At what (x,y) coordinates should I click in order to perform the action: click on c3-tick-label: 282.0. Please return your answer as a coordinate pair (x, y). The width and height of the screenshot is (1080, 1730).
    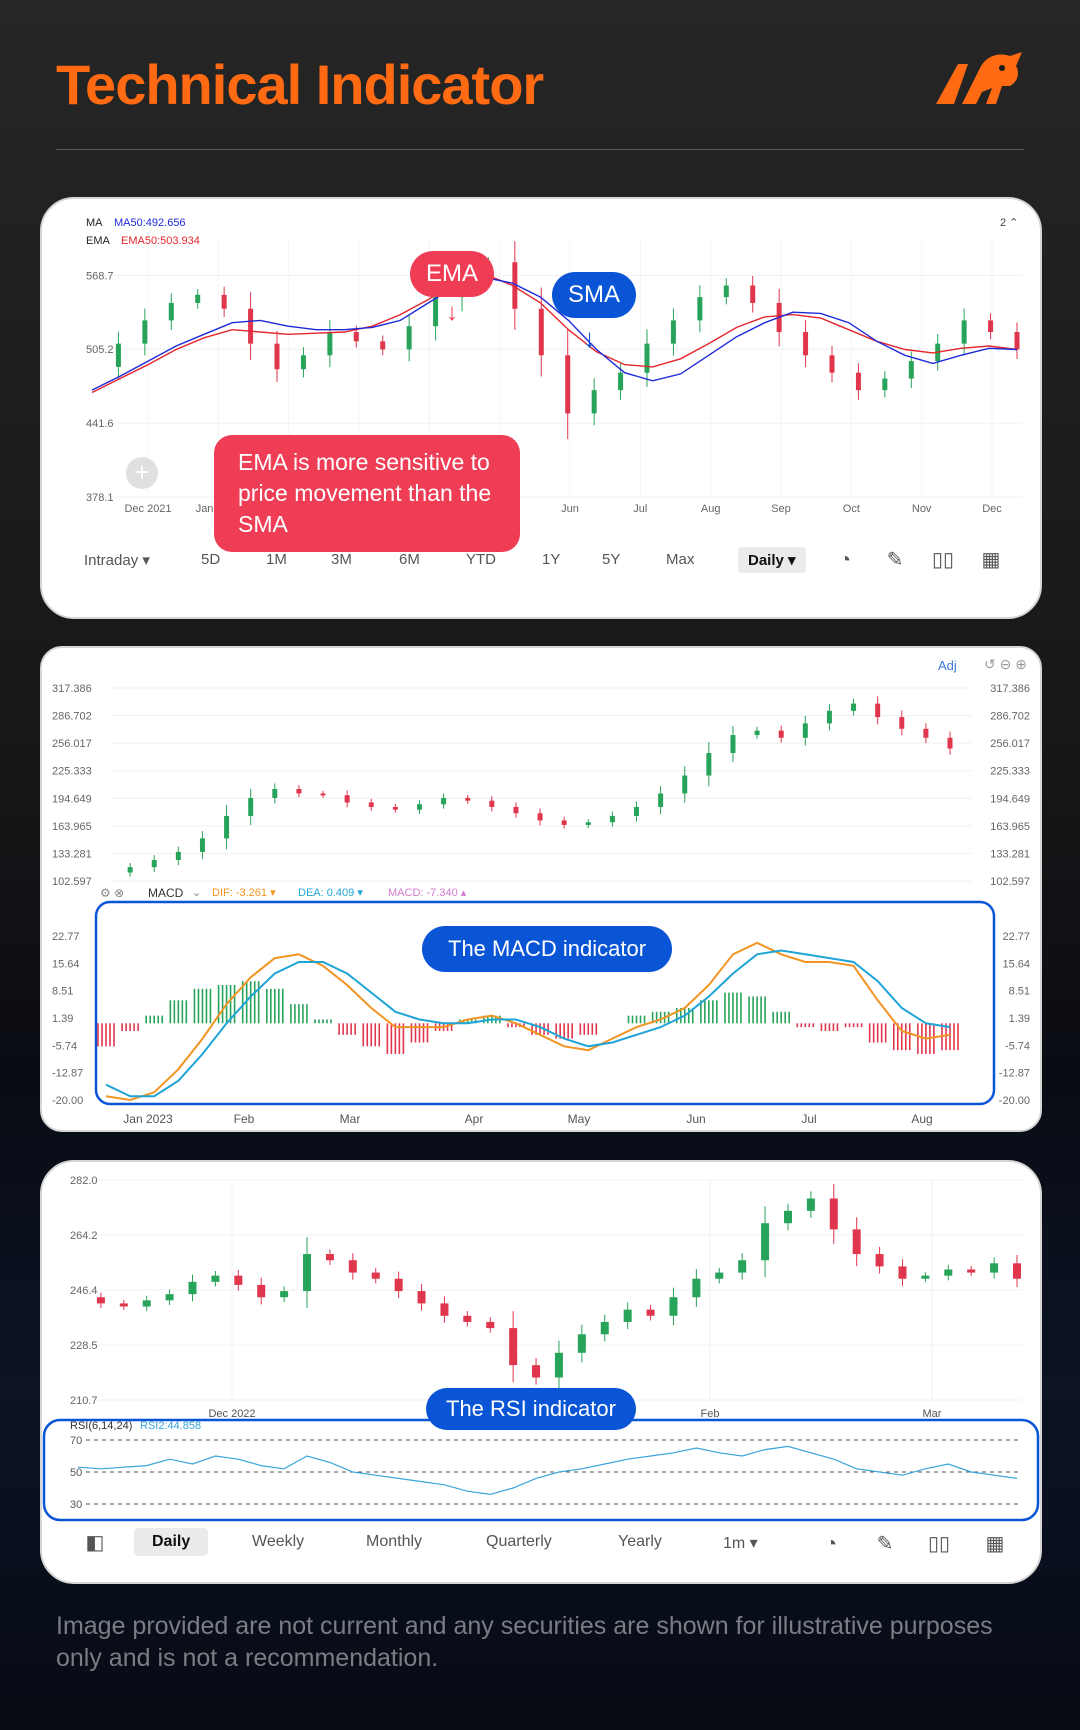
    Looking at the image, I should click on (84, 1181).